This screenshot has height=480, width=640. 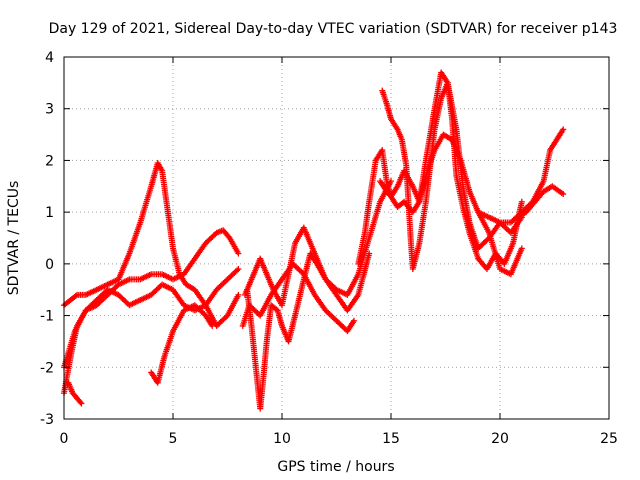 I want to click on y-axis-label: SDTVAR / TECUs, so click(x=14, y=238).